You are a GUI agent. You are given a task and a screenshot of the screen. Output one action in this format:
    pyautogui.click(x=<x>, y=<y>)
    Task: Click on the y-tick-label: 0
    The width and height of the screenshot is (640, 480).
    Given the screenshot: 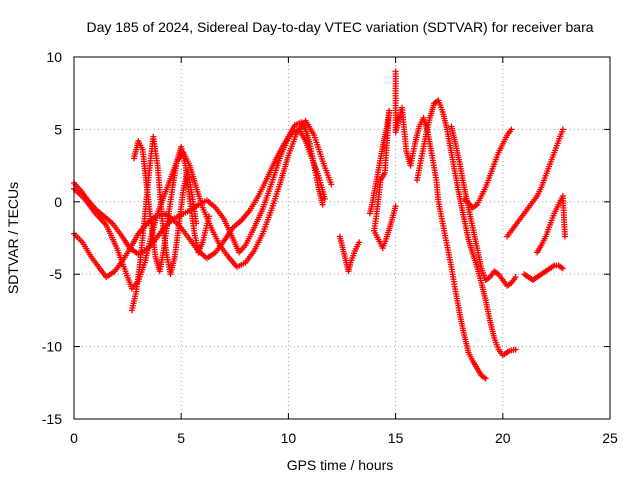 What is the action you would take?
    pyautogui.click(x=58, y=202)
    